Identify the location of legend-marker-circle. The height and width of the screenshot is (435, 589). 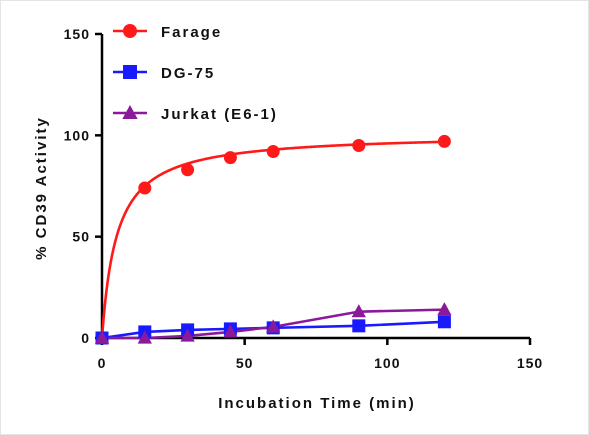
(130, 31).